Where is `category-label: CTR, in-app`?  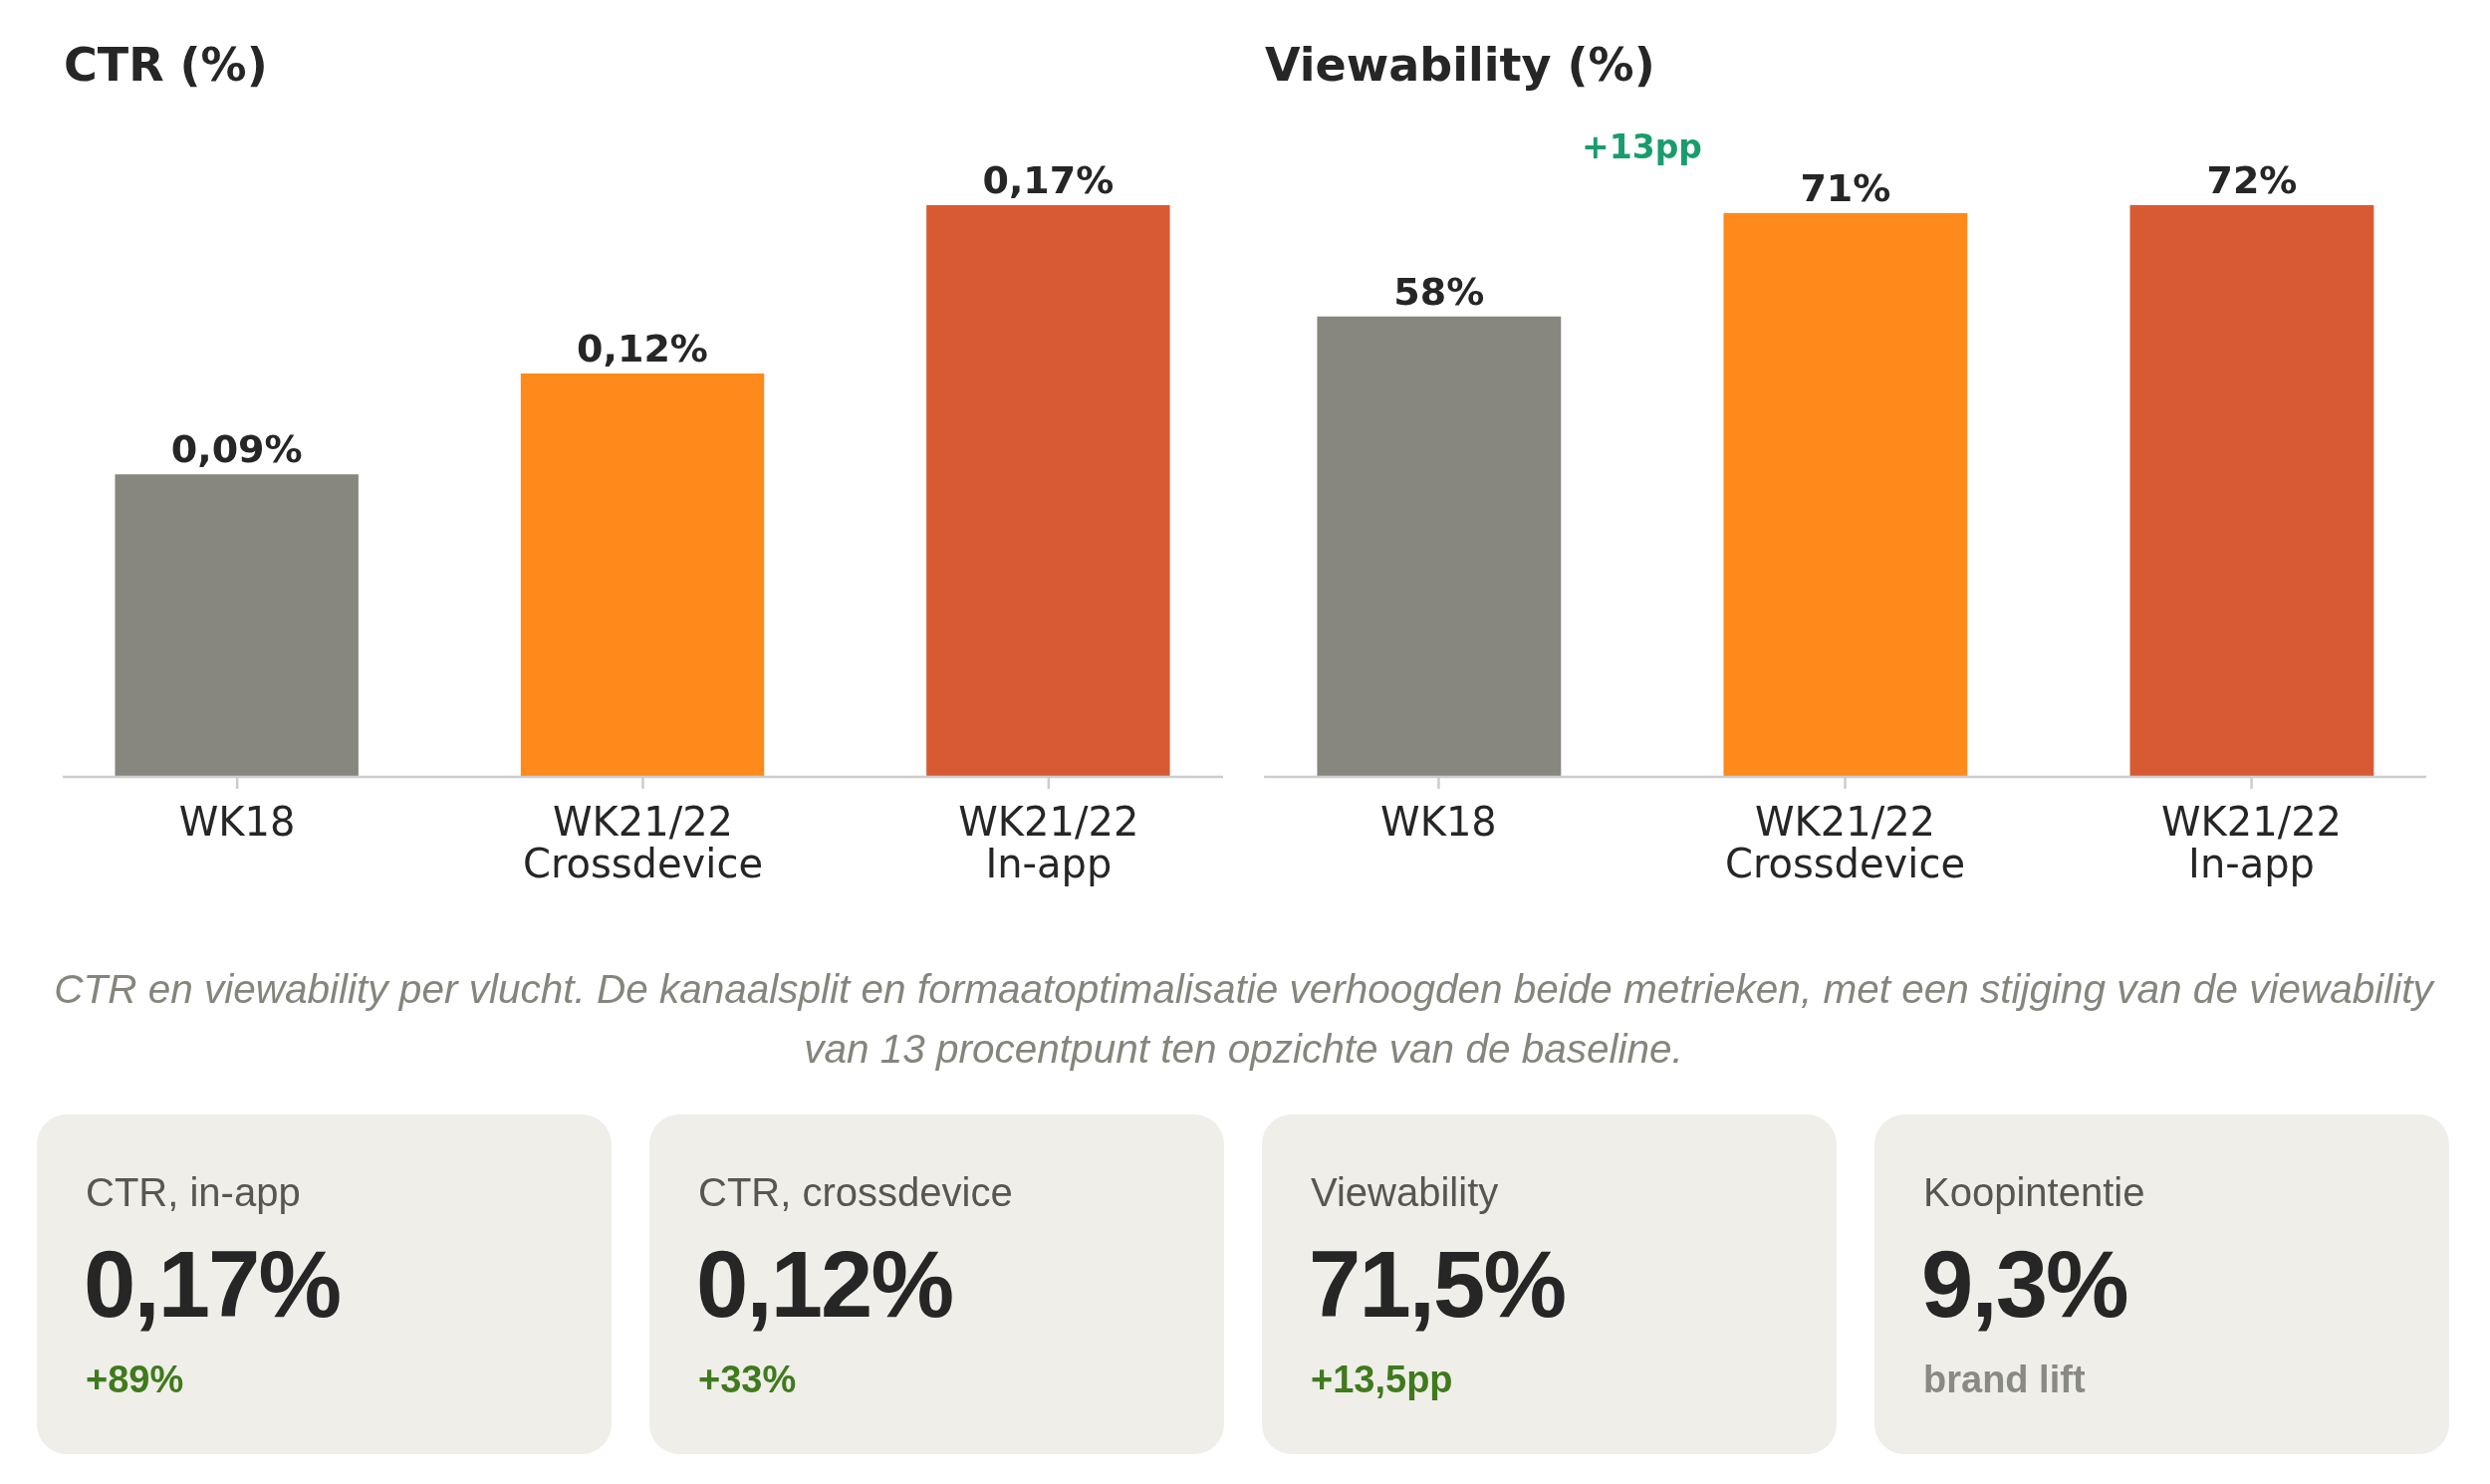
category-label: CTR, in-app is located at coordinates (193, 1192).